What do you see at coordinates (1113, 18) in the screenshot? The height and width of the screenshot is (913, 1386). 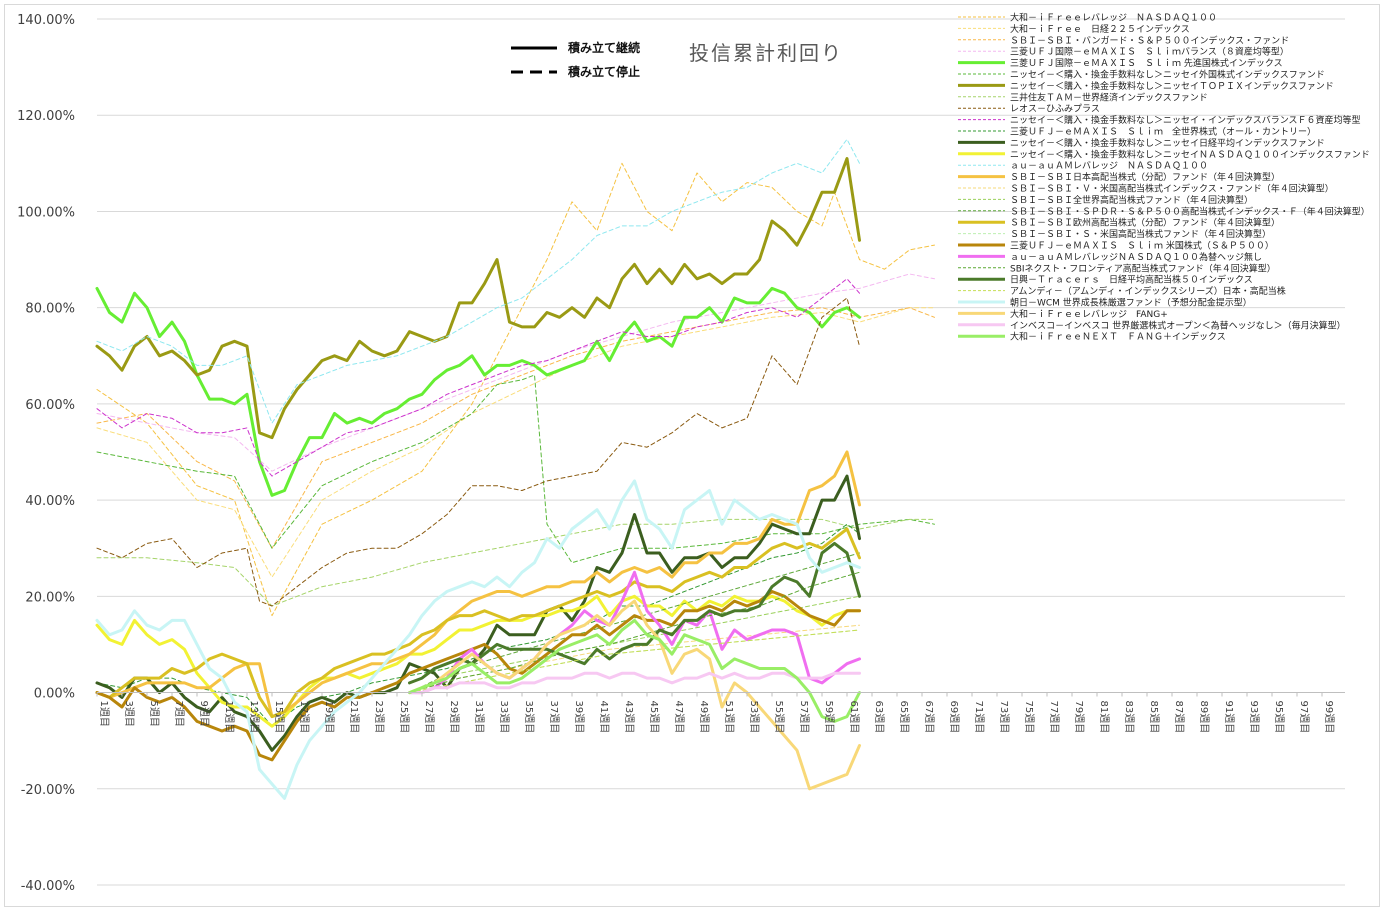 I see `legend-label: 大和－ｉＦｒｅｅレバレッジ ＮＡＳＤＡＱ１００` at bounding box center [1113, 18].